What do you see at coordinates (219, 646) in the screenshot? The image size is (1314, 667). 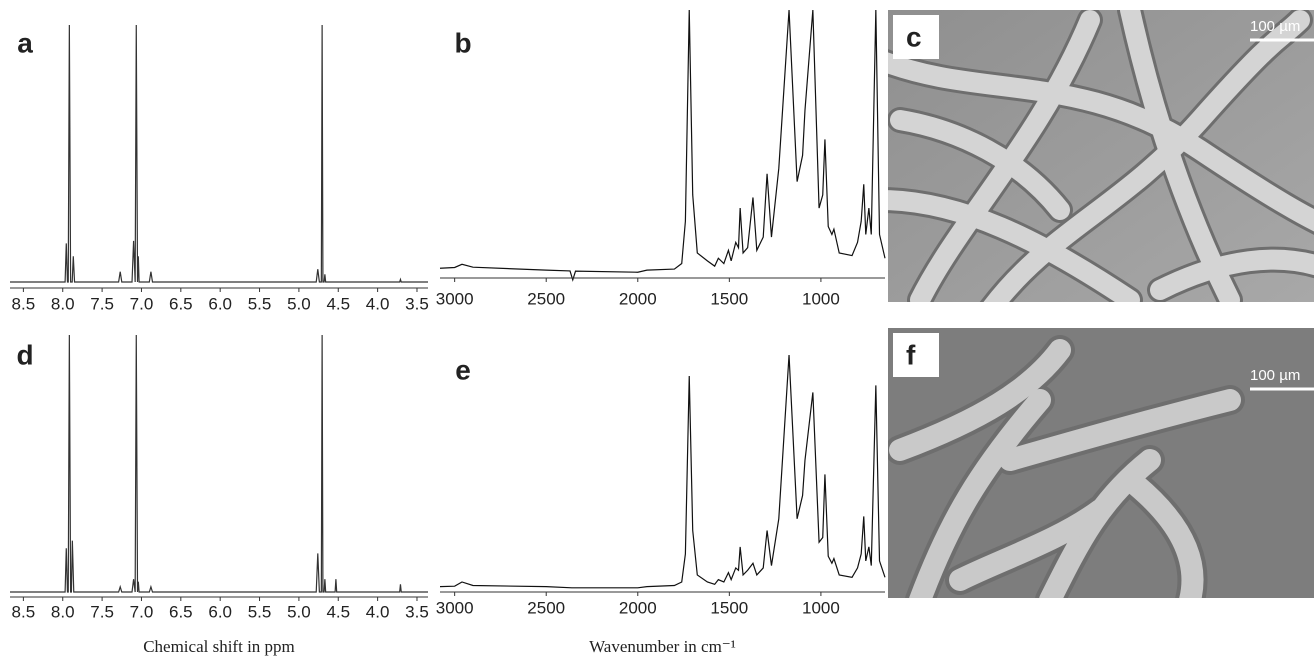 I see `x-axis-label: Chemical shift in ppm` at bounding box center [219, 646].